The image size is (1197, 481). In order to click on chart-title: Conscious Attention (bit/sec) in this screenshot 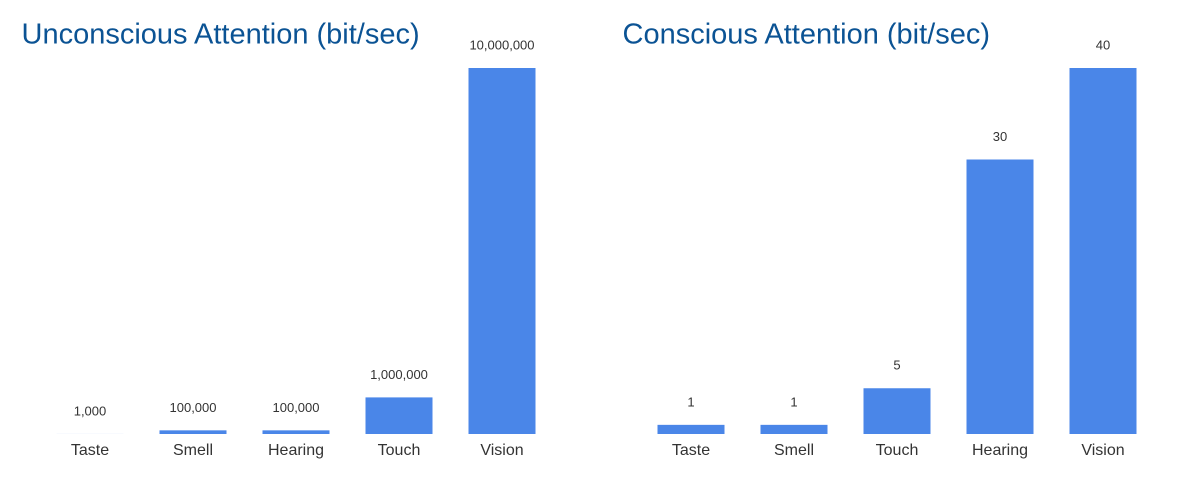, I will do `click(807, 35)`.